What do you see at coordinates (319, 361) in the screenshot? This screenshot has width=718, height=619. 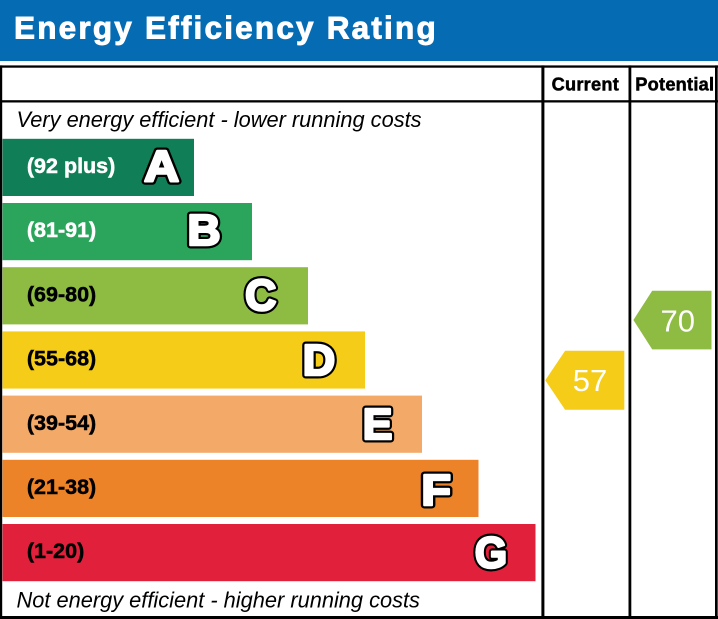 I see `svg-text: D` at bounding box center [319, 361].